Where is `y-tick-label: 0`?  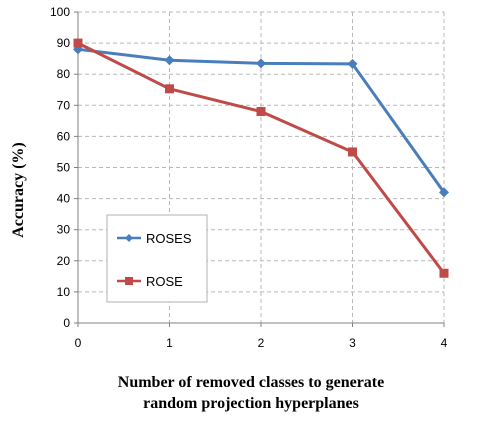
y-tick-label: 0 is located at coordinates (66, 323).